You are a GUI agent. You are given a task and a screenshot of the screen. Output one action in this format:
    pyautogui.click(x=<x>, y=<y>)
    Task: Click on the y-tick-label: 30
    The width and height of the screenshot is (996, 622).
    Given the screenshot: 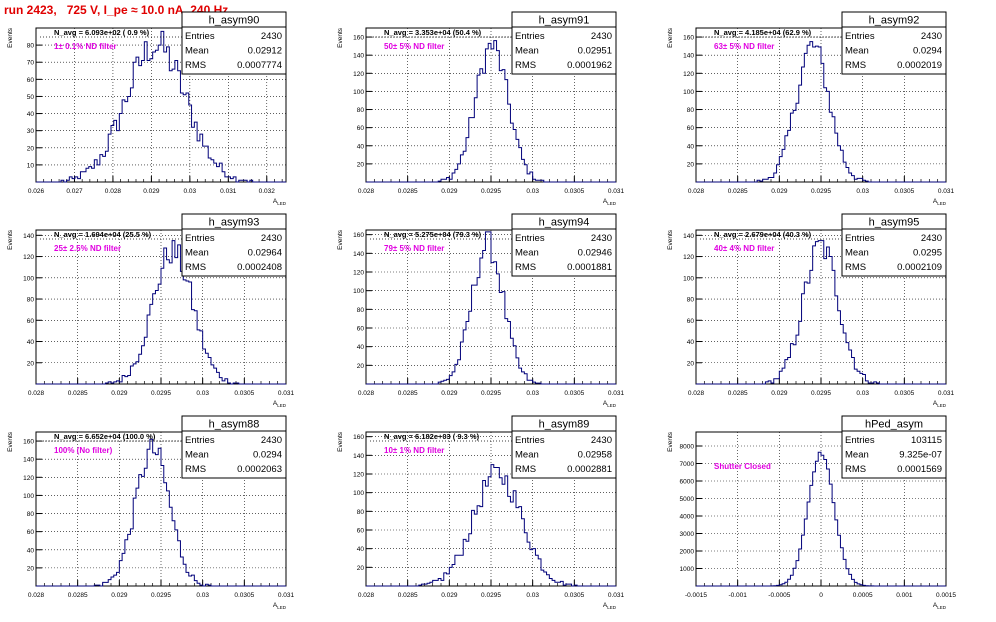 What is the action you would take?
    pyautogui.click(x=31, y=131)
    